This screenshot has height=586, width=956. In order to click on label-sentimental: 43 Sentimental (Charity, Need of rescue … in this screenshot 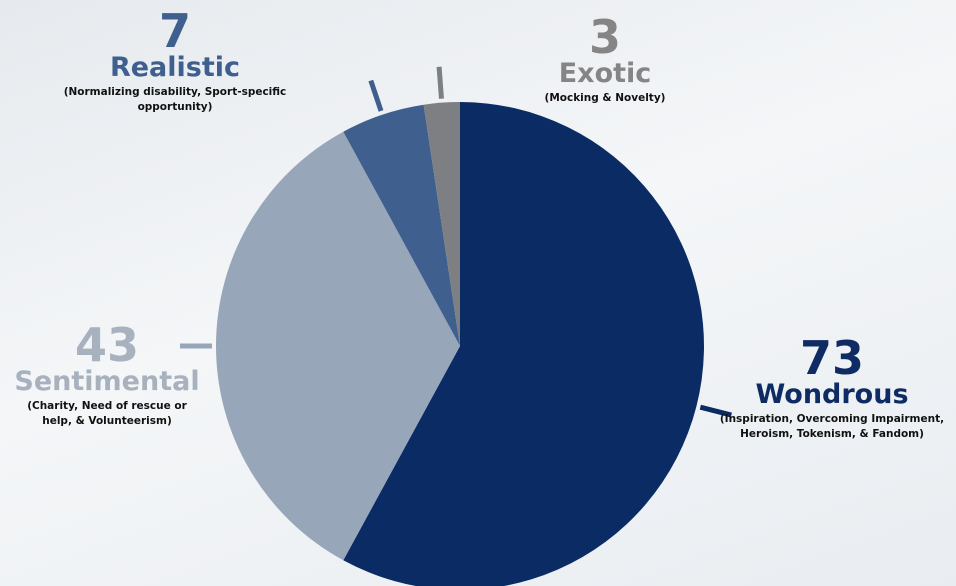, I will do `click(107, 375)`.